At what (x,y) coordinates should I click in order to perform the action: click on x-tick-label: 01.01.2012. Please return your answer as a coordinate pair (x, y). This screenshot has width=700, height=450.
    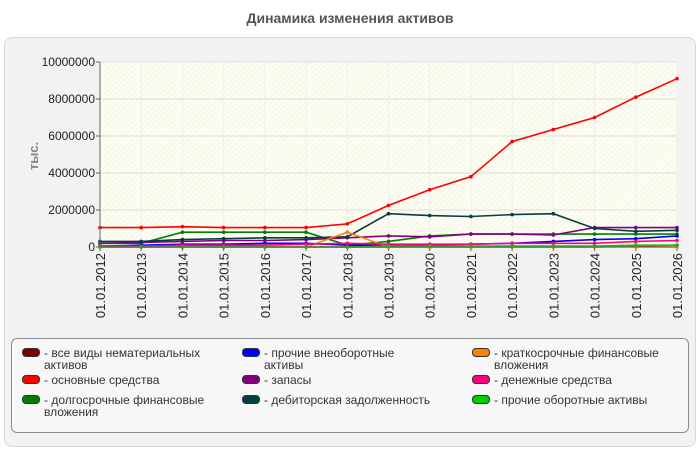
    Looking at the image, I should click on (100, 285).